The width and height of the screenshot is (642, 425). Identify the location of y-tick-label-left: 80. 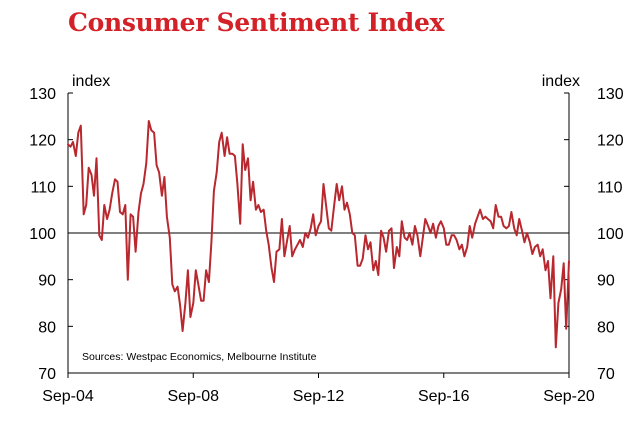
(47, 327).